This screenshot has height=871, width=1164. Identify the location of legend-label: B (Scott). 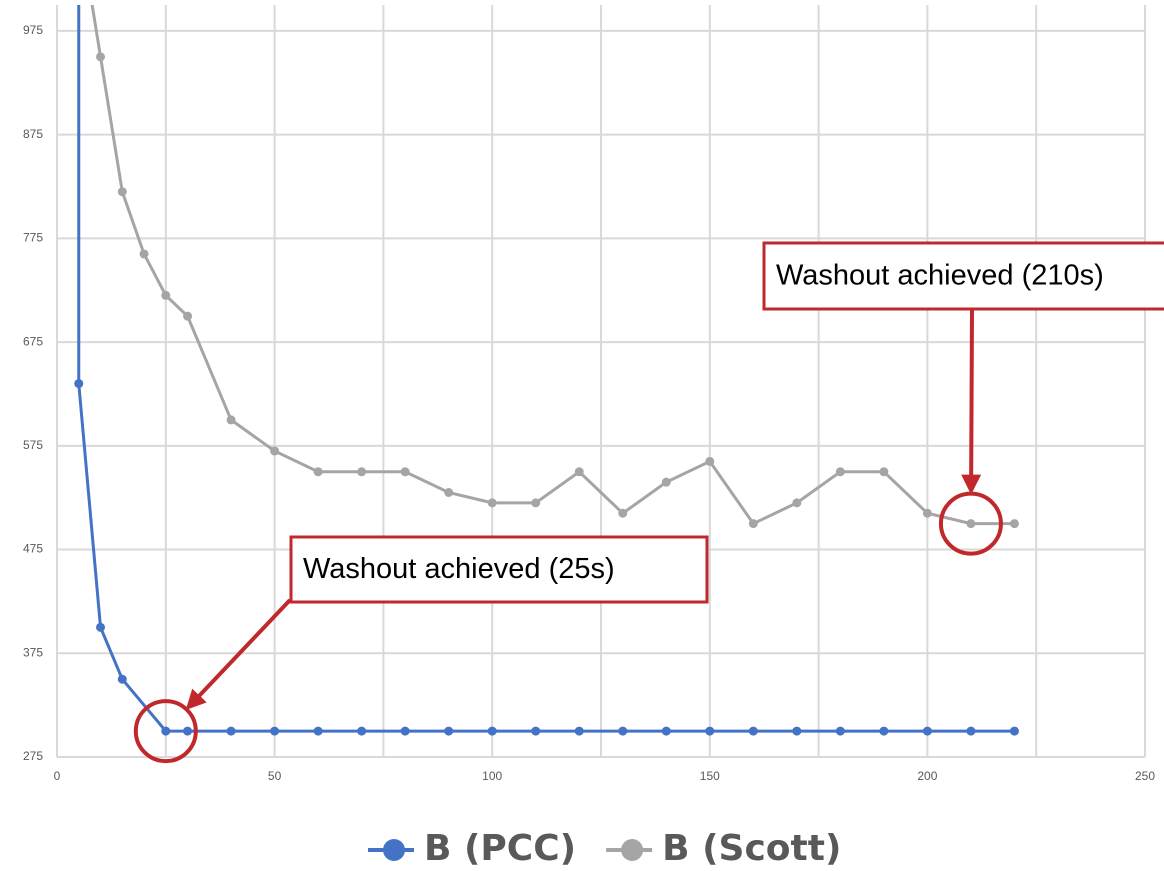
(751, 848).